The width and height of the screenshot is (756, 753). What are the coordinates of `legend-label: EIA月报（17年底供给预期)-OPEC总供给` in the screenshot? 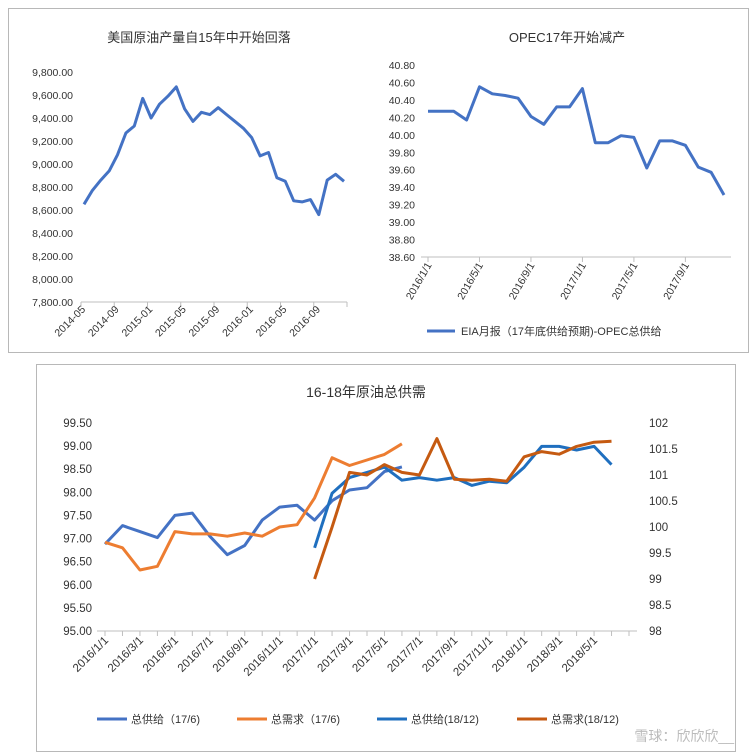 It's located at (561, 331).